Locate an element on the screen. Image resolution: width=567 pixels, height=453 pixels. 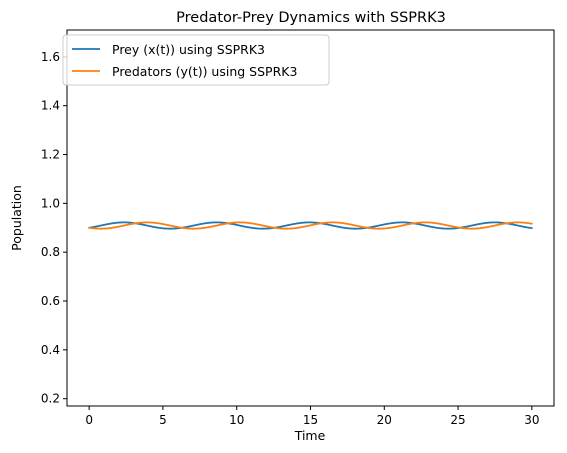
x-tick-label: 10 is located at coordinates (236, 420).